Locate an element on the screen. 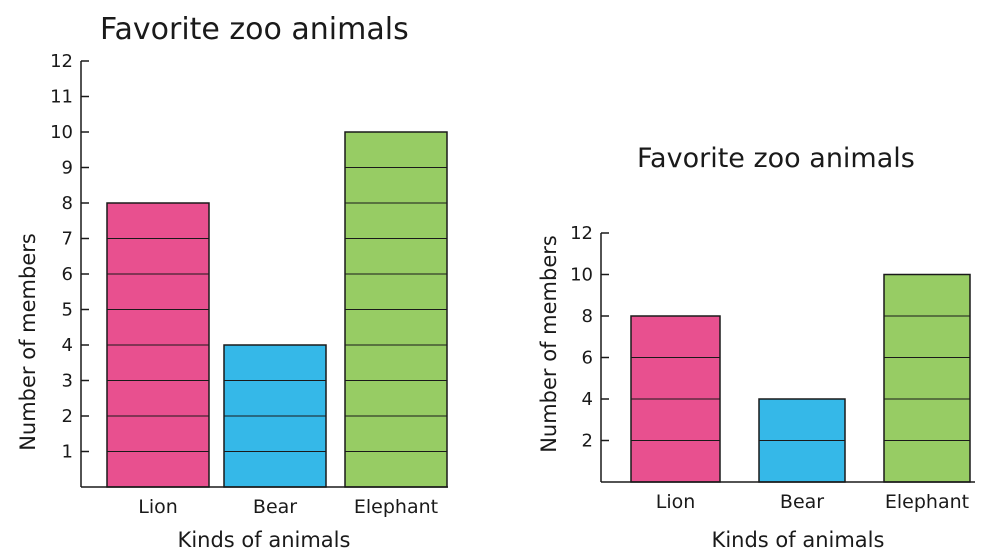  left-chart-title: Favorite zoo animals is located at coordinates (254, 29).